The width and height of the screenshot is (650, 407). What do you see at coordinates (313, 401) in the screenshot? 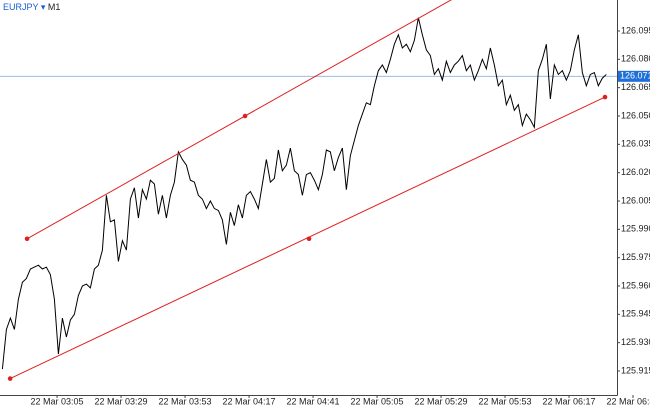
I see `x-tick-label: 22 Mar 04:41` at bounding box center [313, 401].